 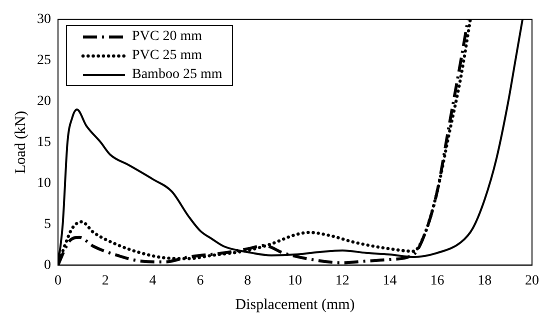 I want to click on y-tick-label: 0, so click(x=47, y=265).